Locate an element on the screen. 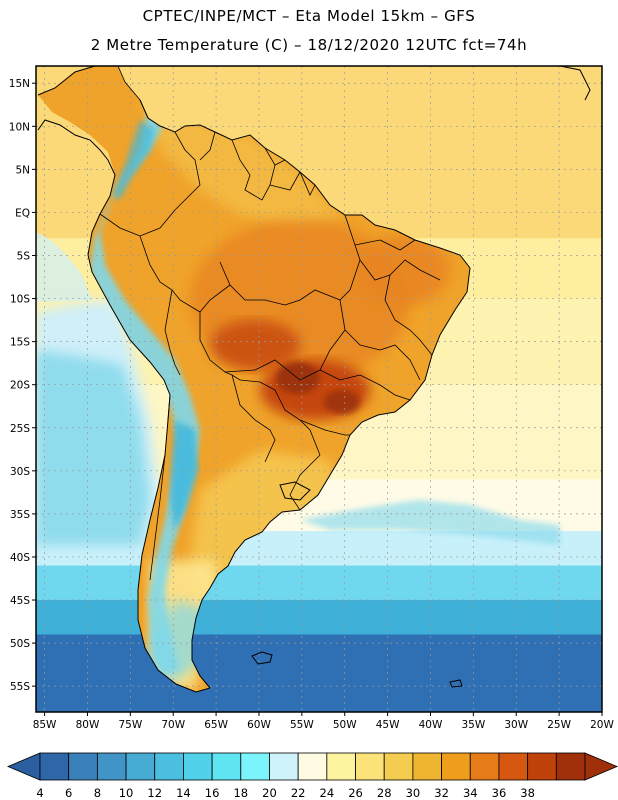 The image size is (618, 800). lat-tick-label: 25S is located at coordinates (20, 429).